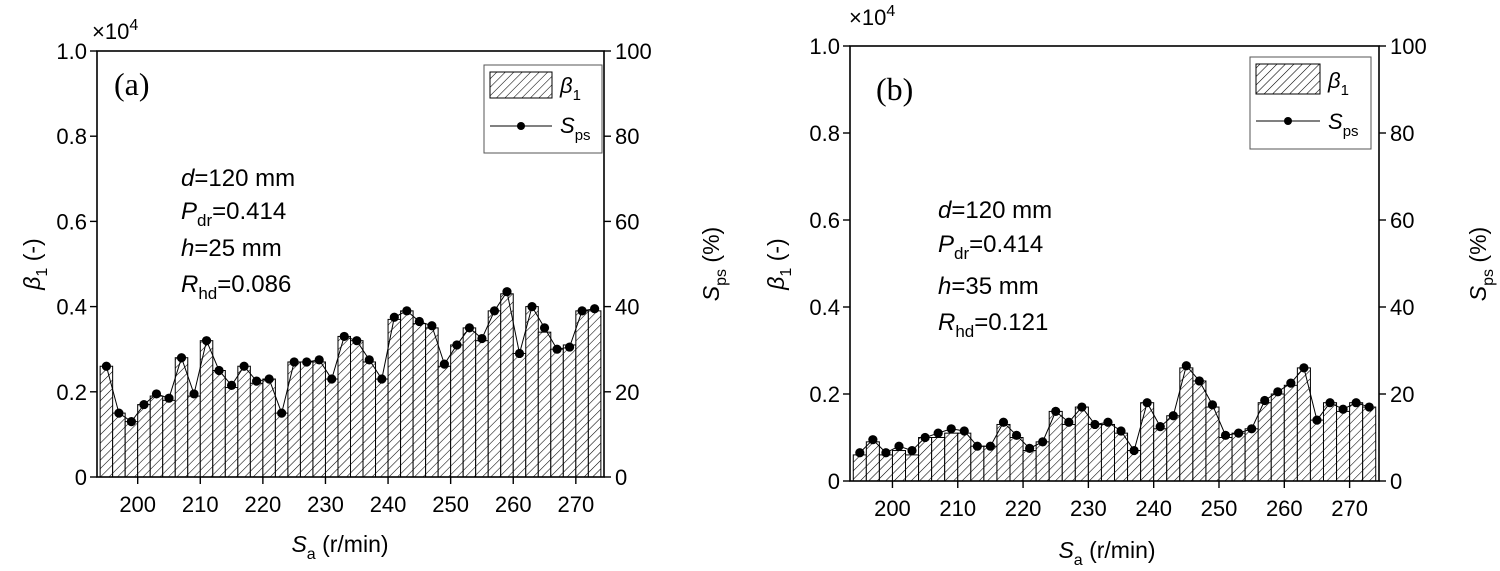 This screenshot has width=1500, height=571. I want to click on left-y-tick-label: 0.4, so click(71, 307).